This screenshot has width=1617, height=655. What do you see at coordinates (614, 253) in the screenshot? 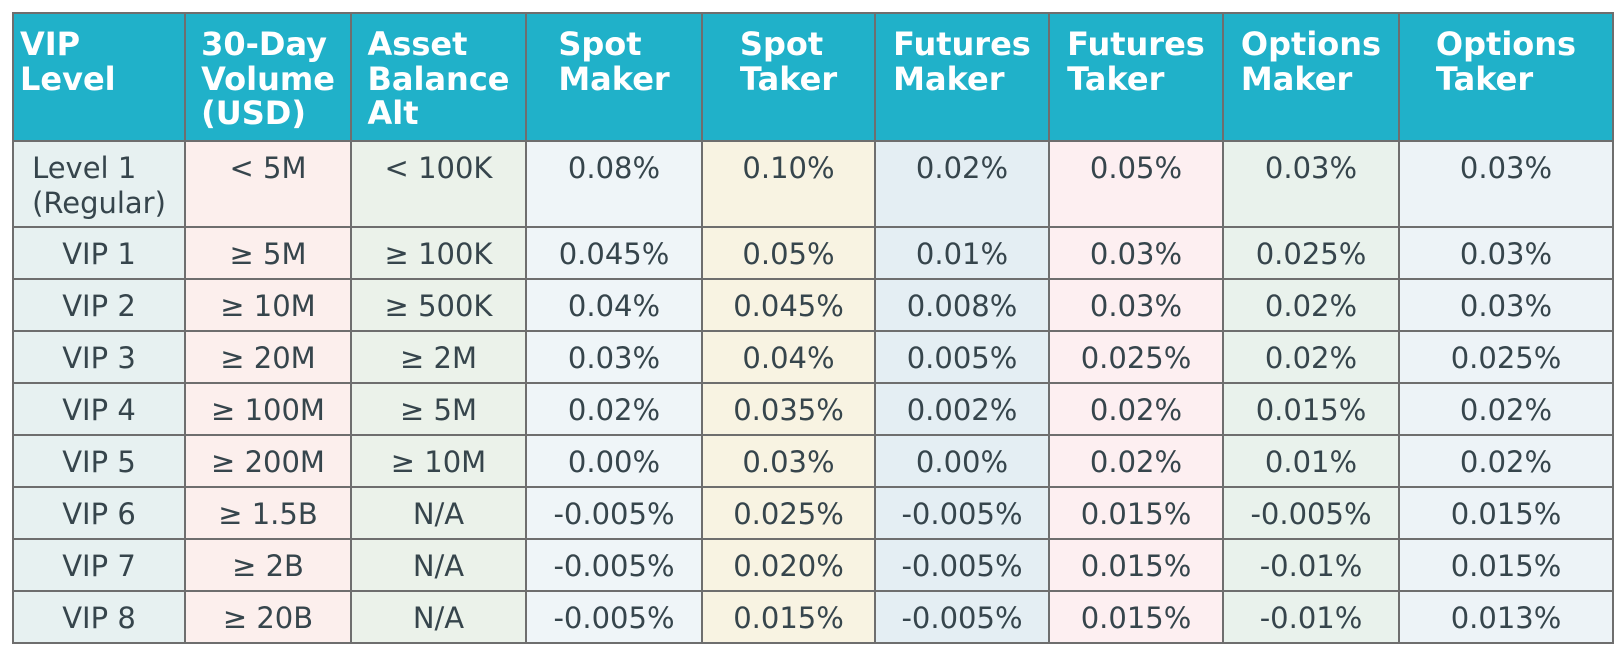
I see `spot-maker-cell: 0.045%` at bounding box center [614, 253].